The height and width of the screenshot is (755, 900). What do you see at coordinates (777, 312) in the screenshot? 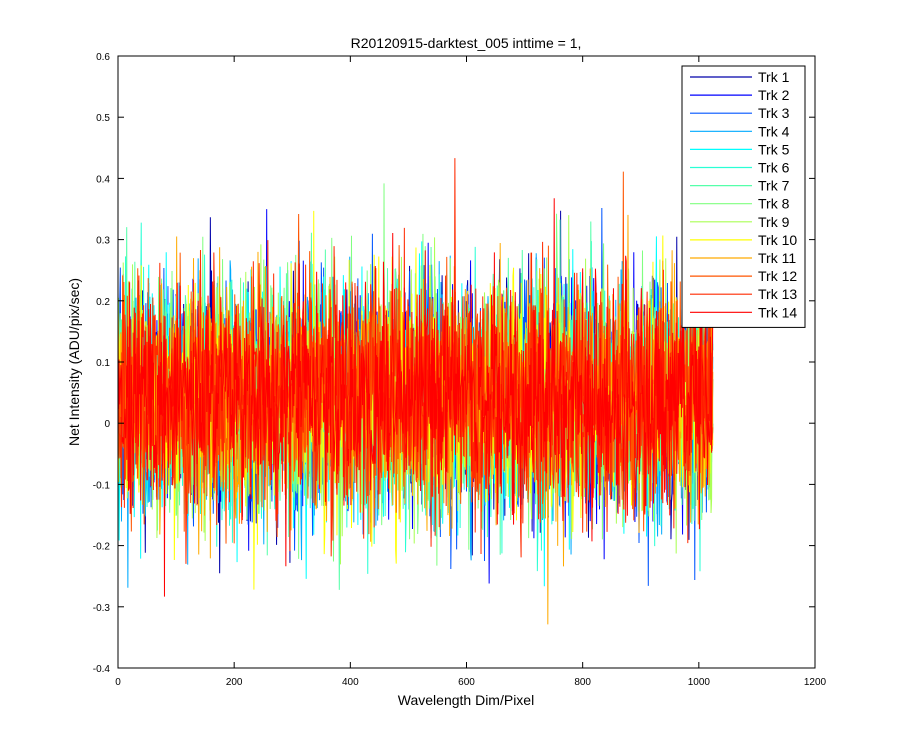
I see `legend-label: Trk 14` at bounding box center [777, 312].